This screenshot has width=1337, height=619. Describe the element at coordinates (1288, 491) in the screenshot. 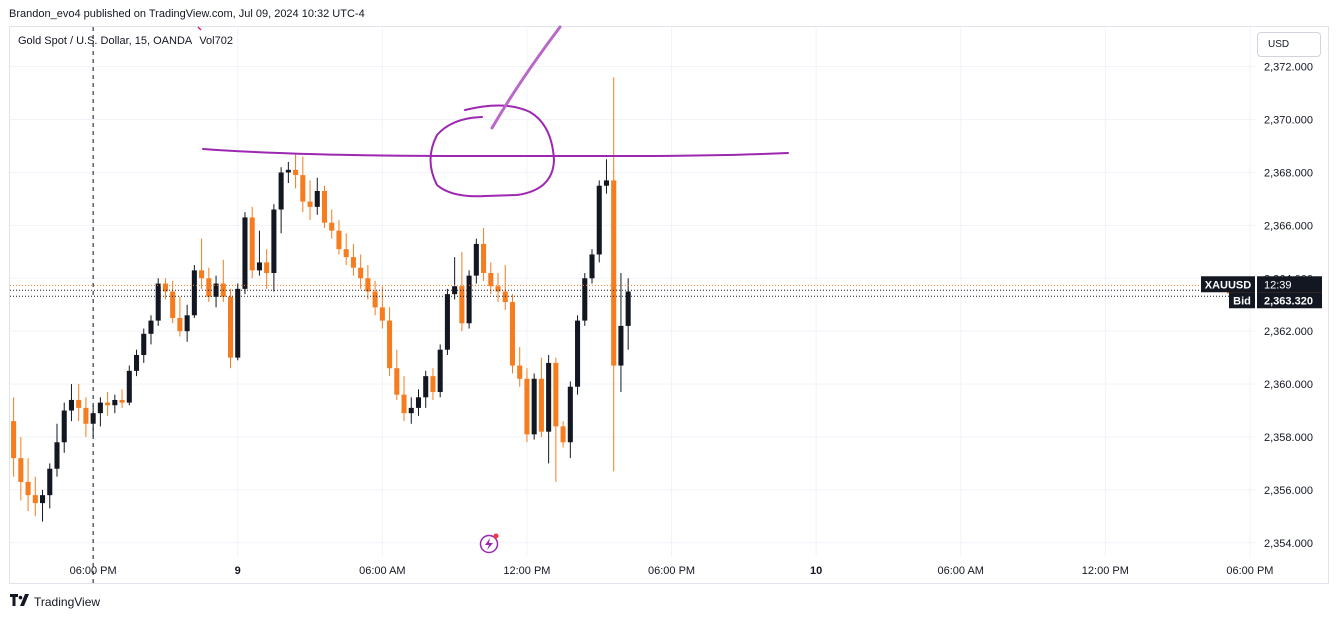

I see `price-tick-label: 2,356.000` at that location.